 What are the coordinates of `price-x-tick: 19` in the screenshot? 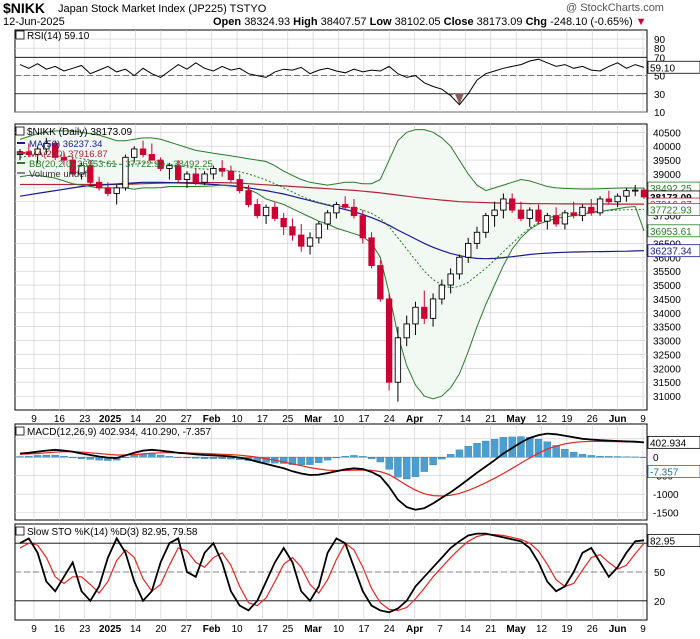 It's located at (567, 419).